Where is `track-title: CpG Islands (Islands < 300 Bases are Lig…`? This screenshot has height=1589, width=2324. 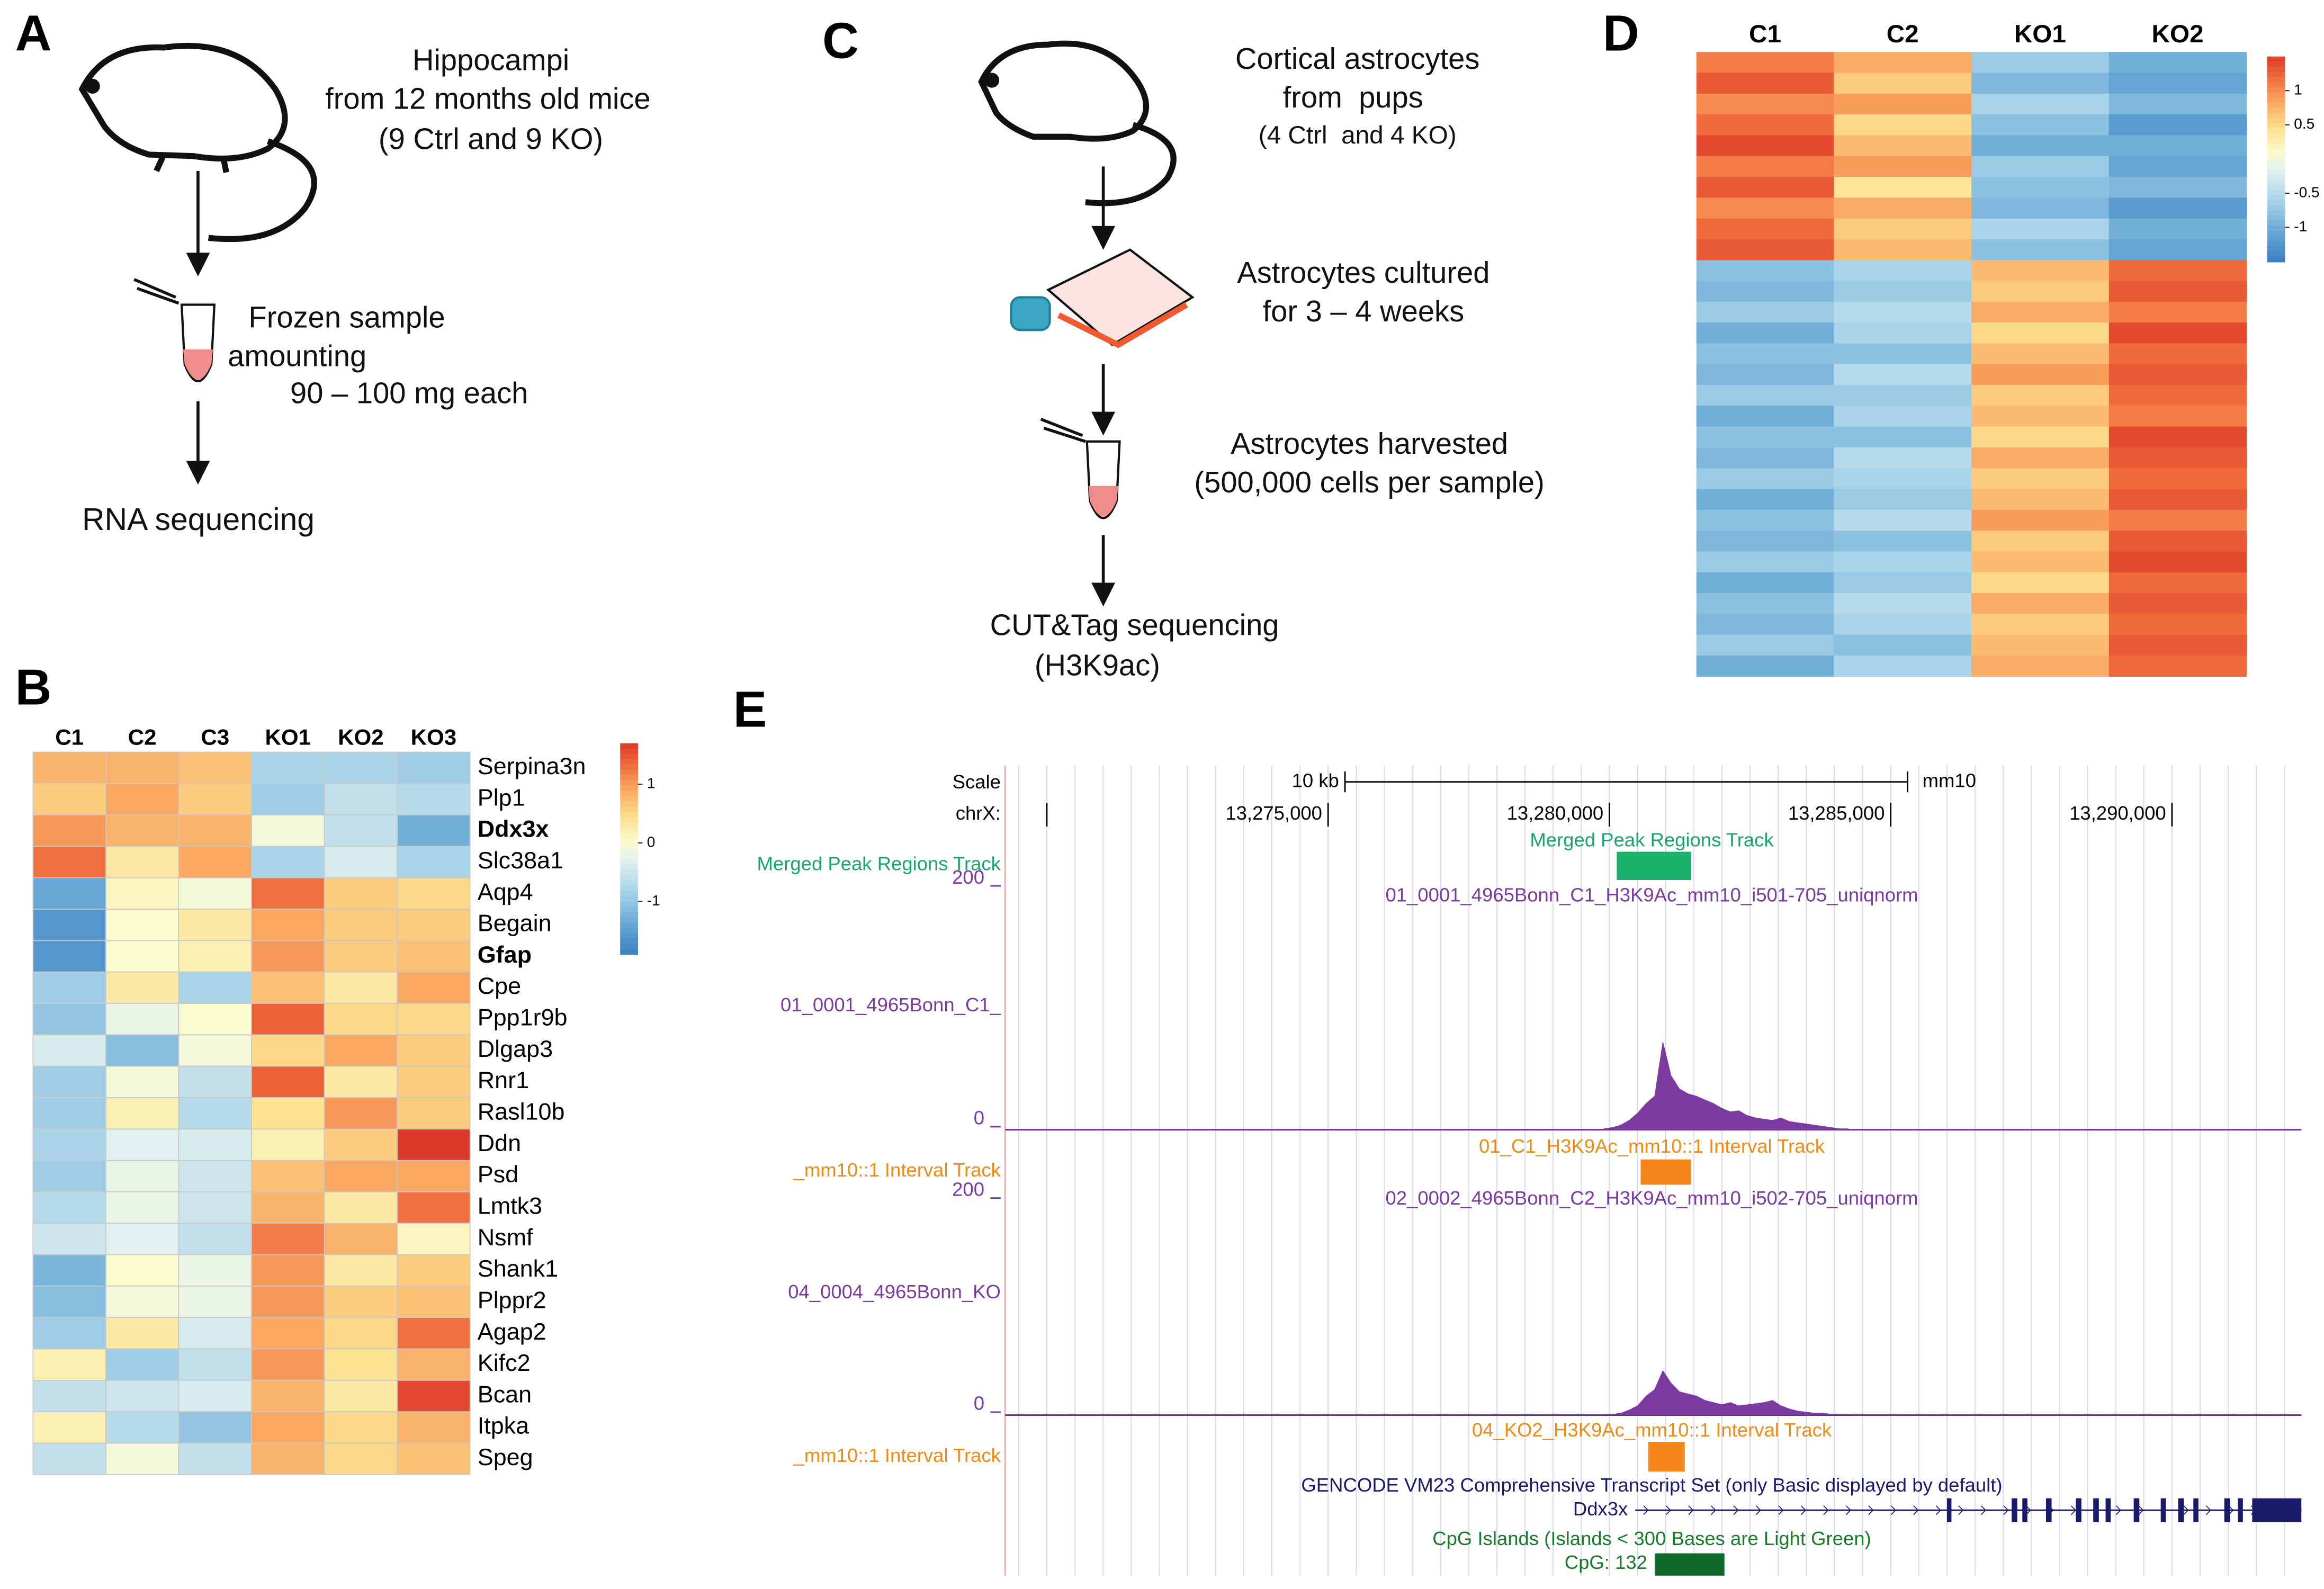
track-title: CpG Islands (Islands < 300 Bases are Lig… is located at coordinates (1651, 1538).